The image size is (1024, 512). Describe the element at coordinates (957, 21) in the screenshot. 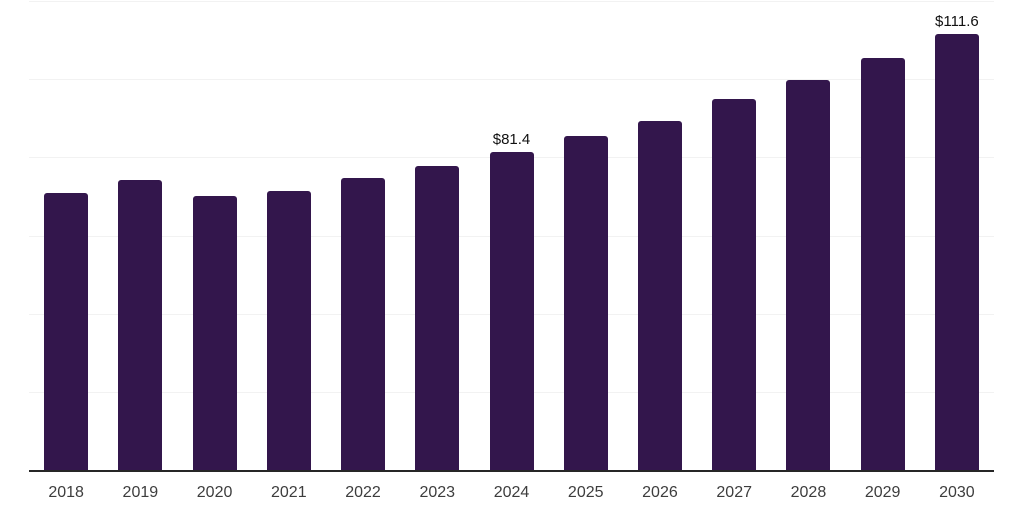

I see `data-label-2030: $111.6` at that location.